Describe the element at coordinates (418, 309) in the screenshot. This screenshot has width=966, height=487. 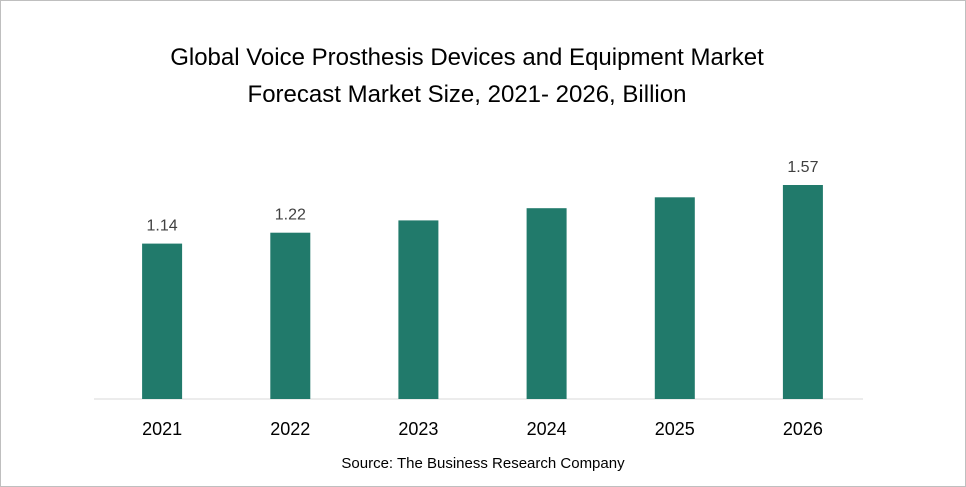
I see `bar-2023` at that location.